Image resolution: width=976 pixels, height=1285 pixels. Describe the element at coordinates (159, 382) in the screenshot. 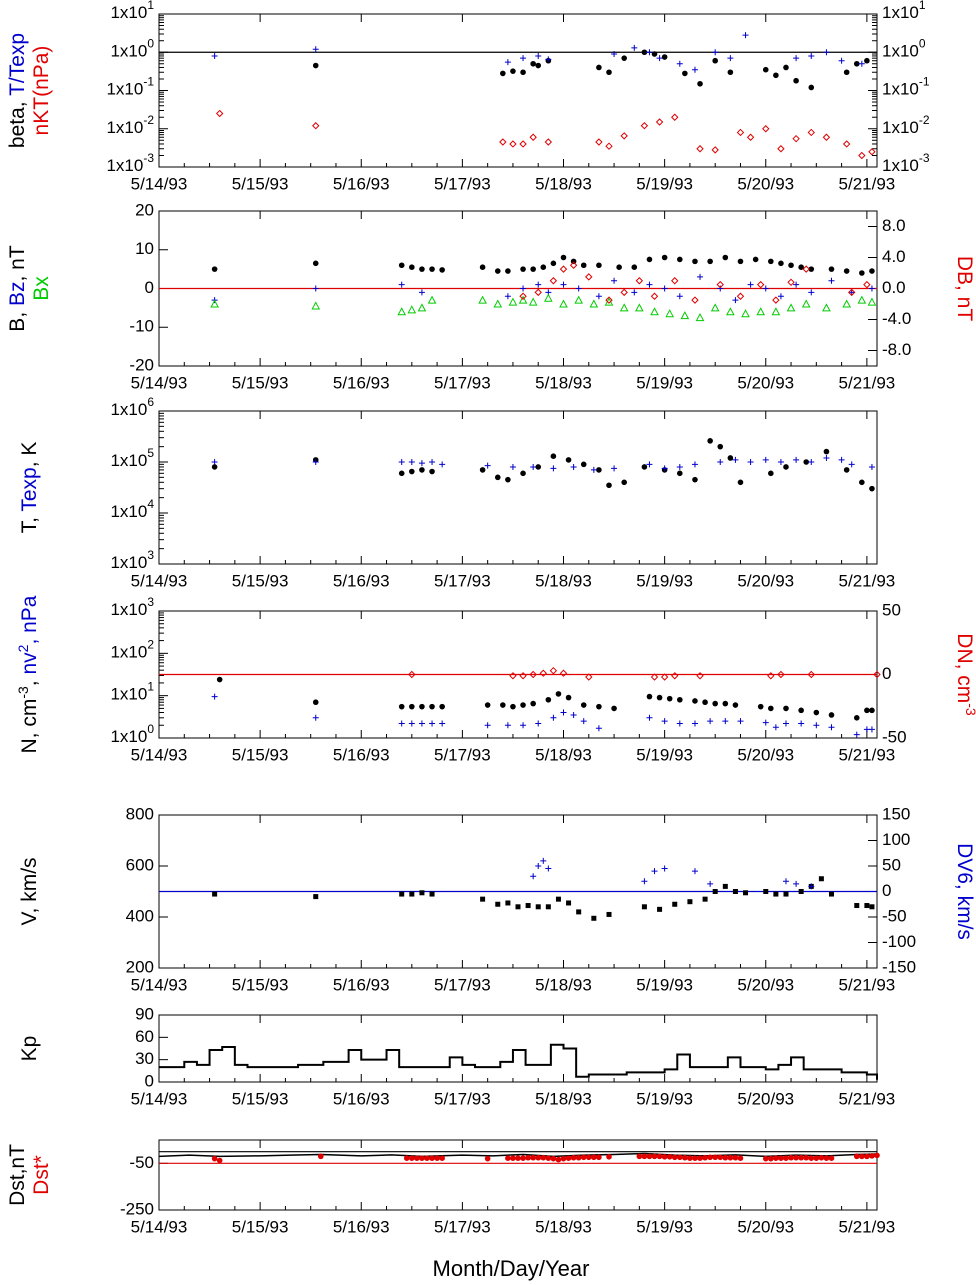

I see `x-tick-label: 5/14/93` at that location.